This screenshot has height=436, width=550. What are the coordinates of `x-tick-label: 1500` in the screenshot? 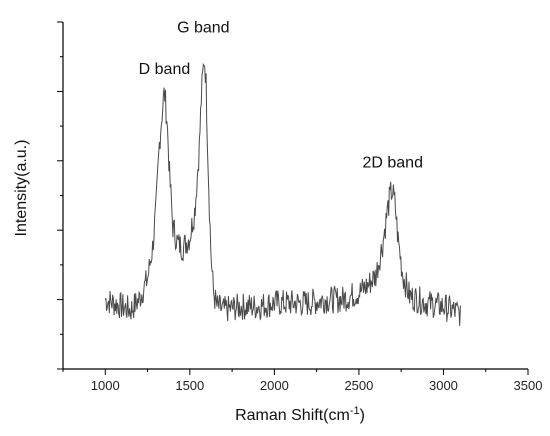 It's located at (189, 385).